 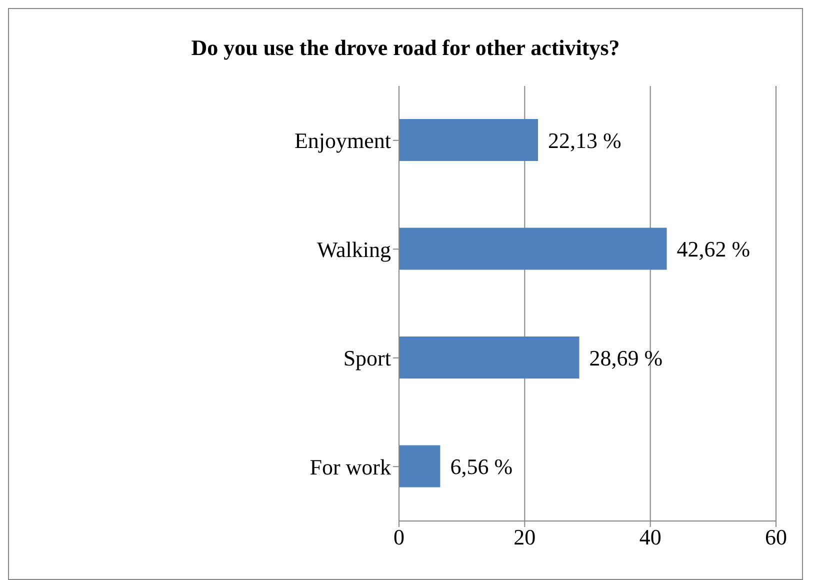 What do you see at coordinates (367, 358) in the screenshot?
I see `y-tick-label: Sport` at bounding box center [367, 358].